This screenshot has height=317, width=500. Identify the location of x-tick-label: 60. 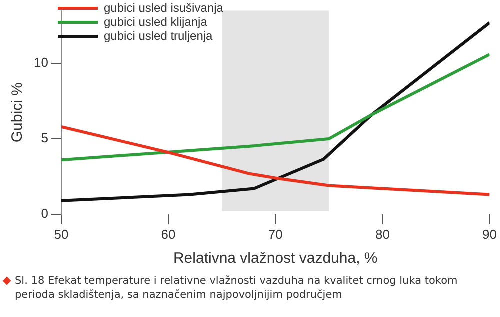
(168, 234).